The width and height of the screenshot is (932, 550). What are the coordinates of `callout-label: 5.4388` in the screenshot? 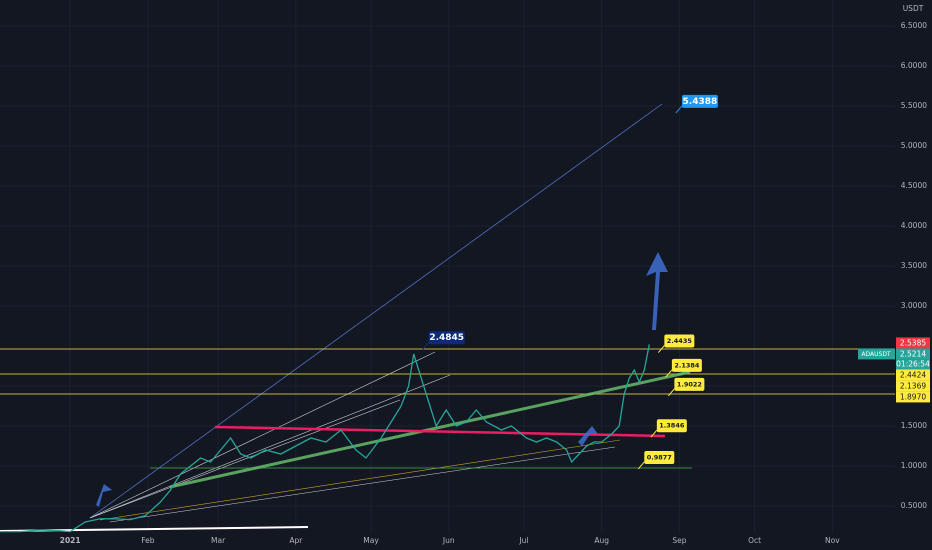 It's located at (700, 102).